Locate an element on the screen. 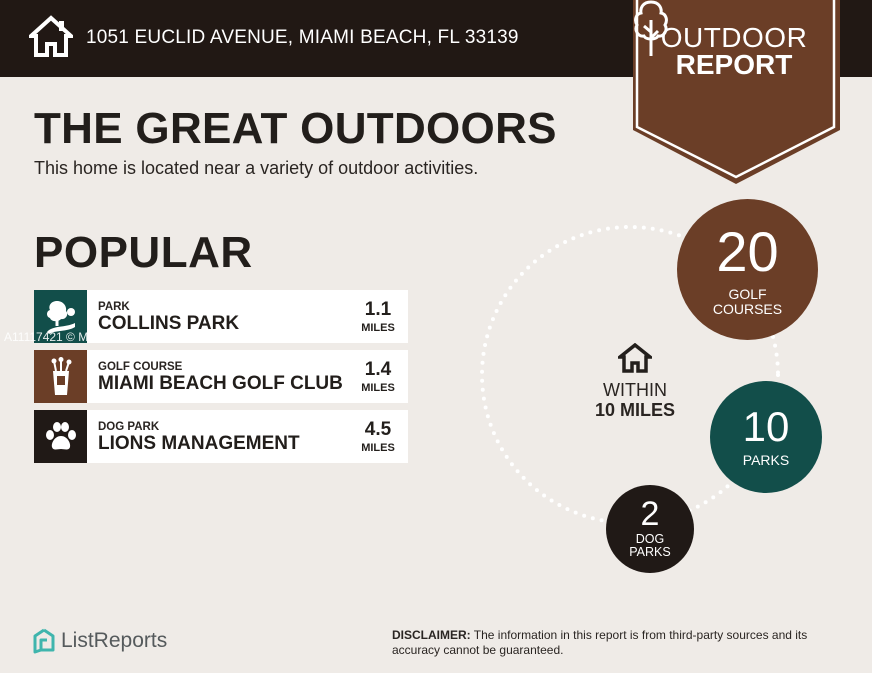  golf-courses-label: GOLF COURSES is located at coordinates (747, 302).